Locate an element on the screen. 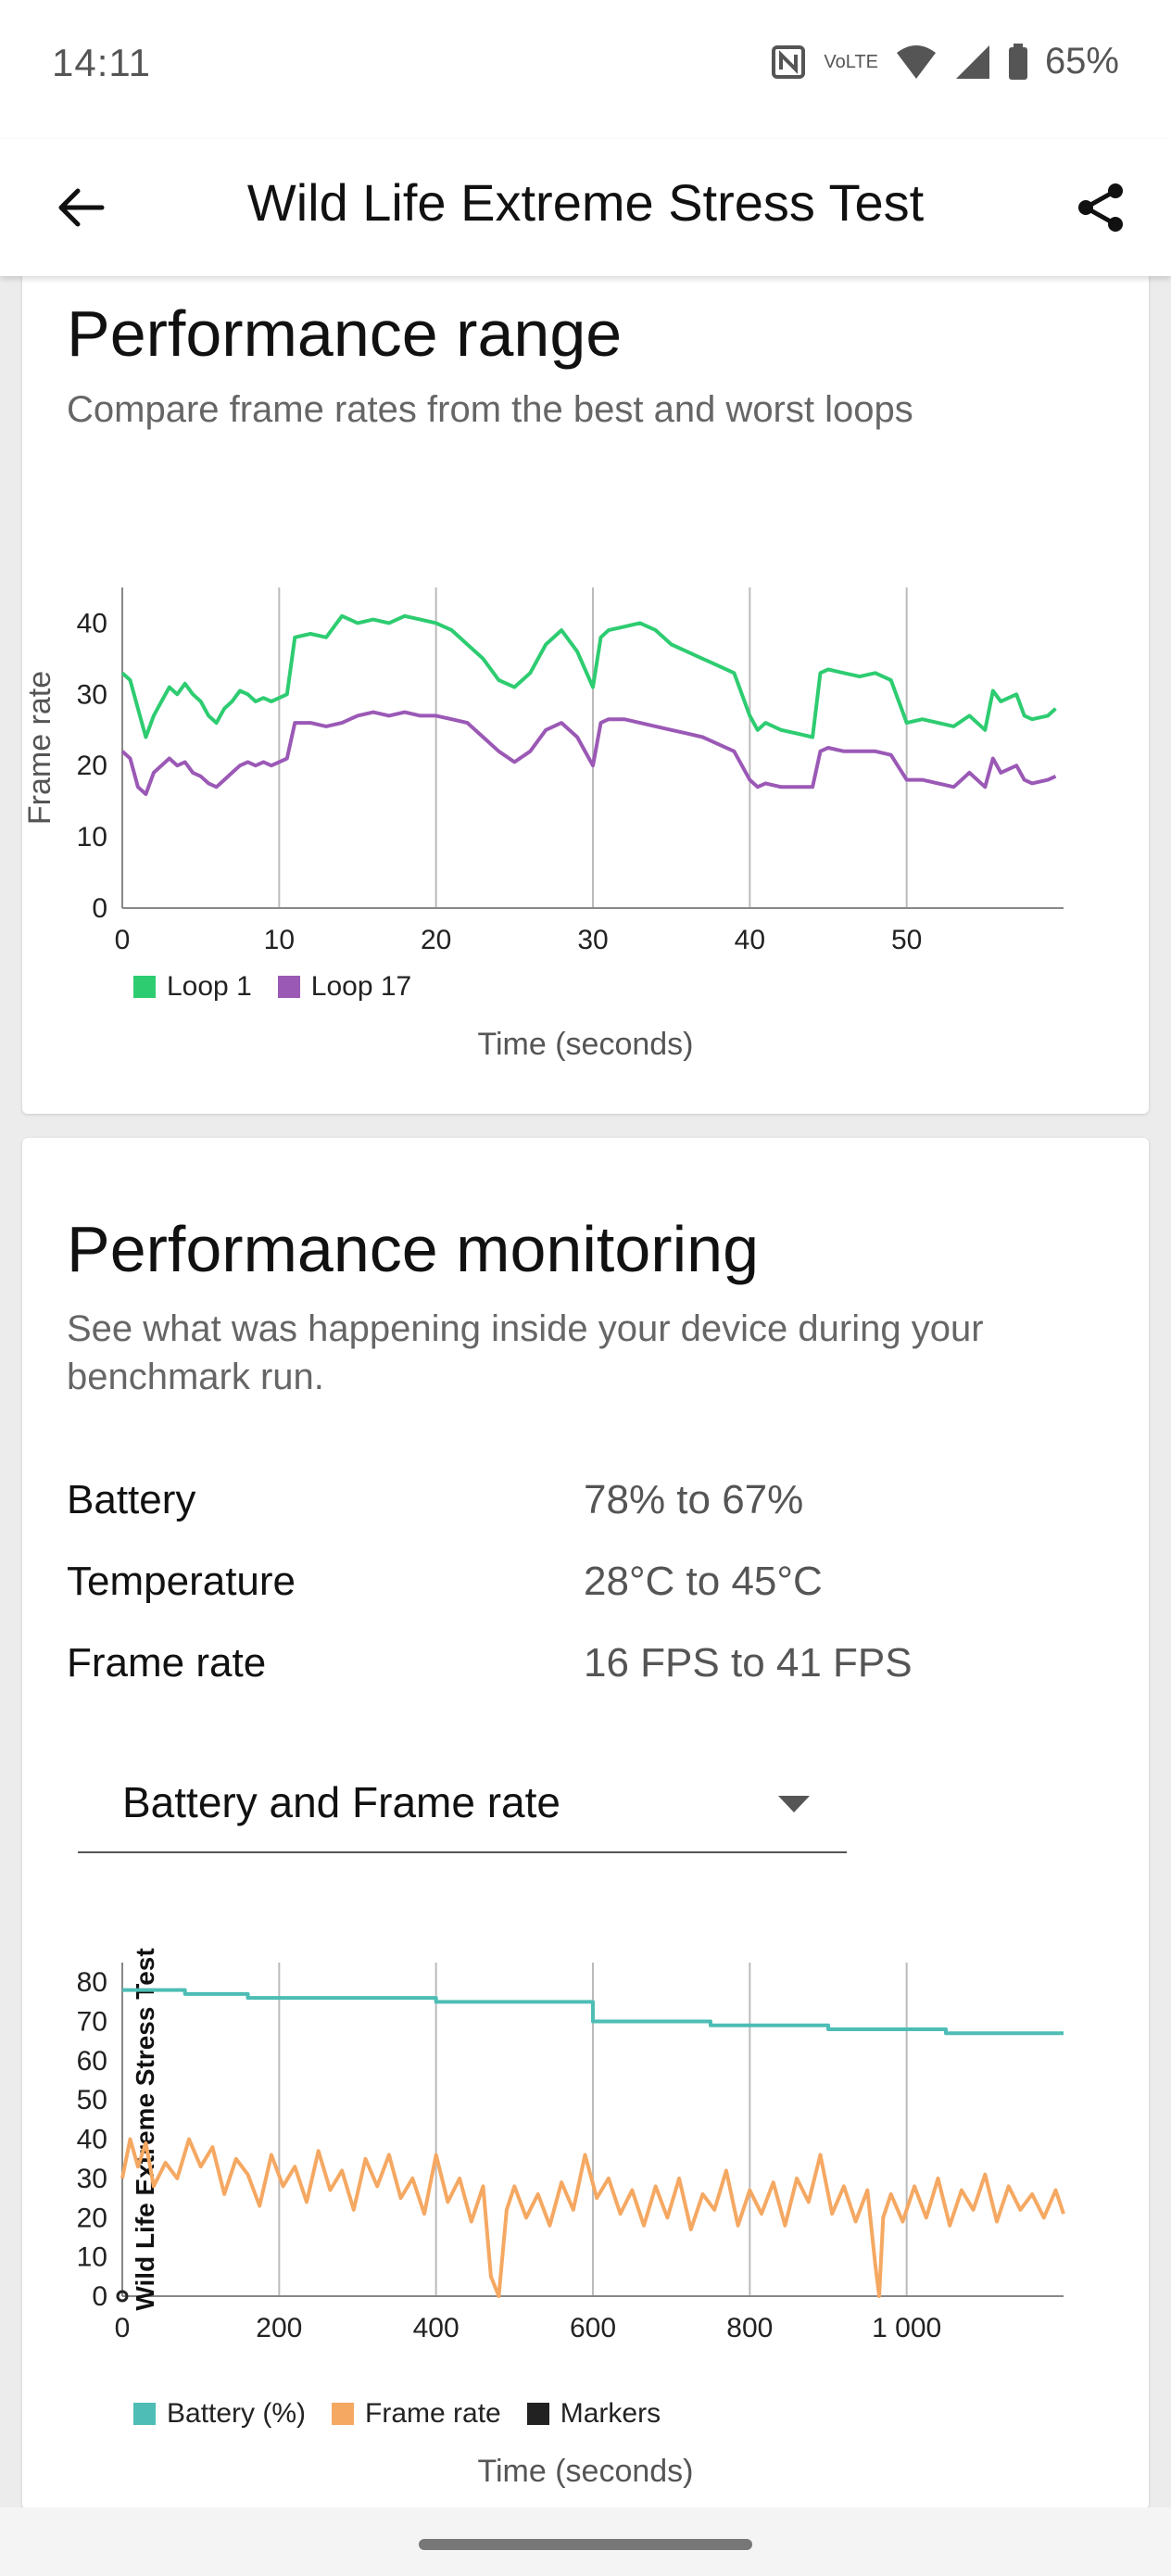 This screenshot has height=2576, width=1171. status-bar: 14:11 VoLTE 65% is located at coordinates (585, 69).